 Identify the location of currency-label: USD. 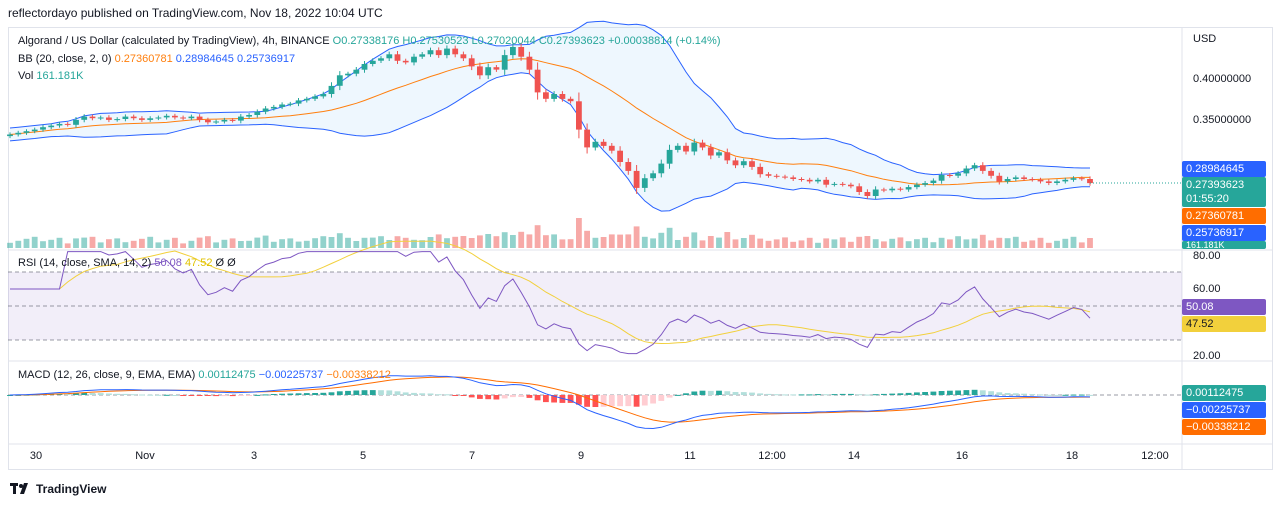
(1205, 39).